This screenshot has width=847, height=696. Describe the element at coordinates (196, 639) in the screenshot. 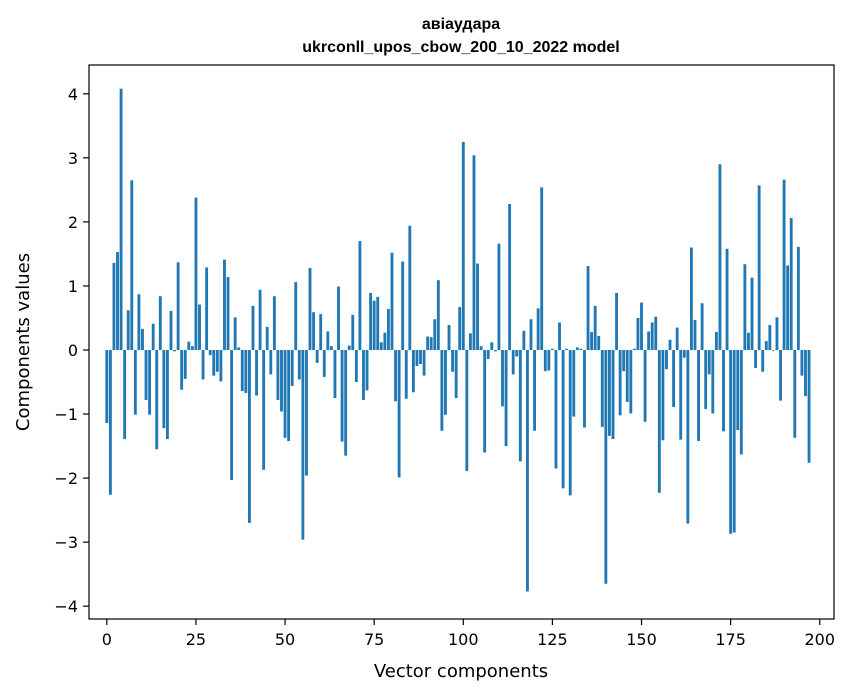

I see `x-tick-label: 25` at that location.